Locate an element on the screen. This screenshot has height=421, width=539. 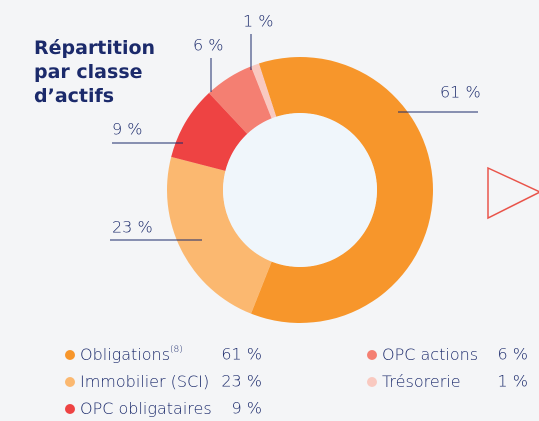
legend-name: Trésorerie is located at coordinates (421, 381).